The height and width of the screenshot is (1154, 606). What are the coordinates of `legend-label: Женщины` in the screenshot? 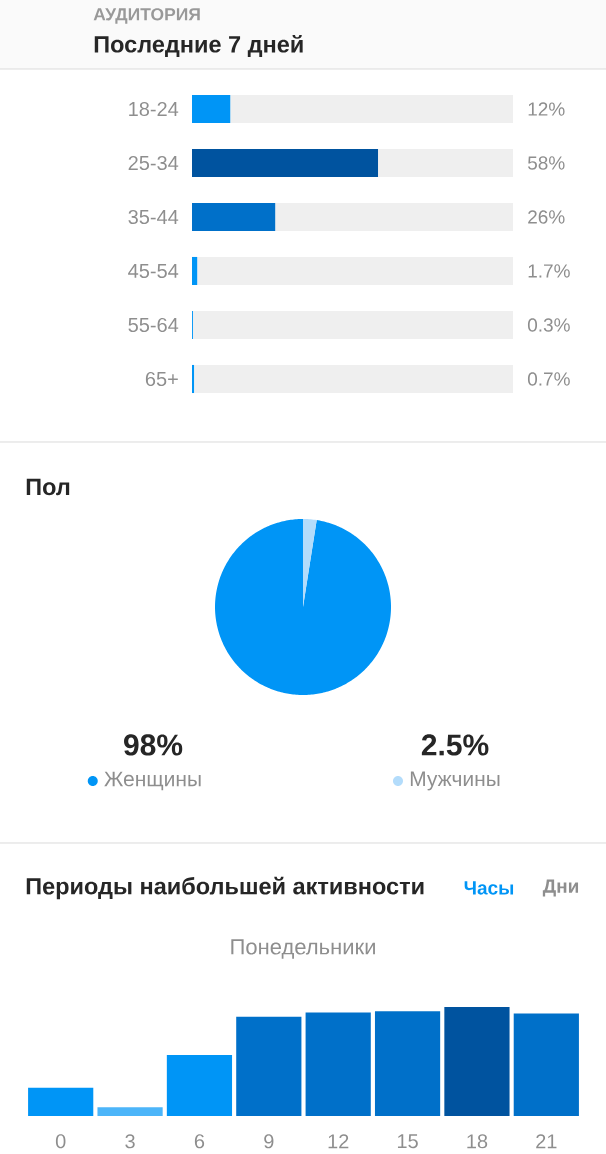 It's located at (152, 781).